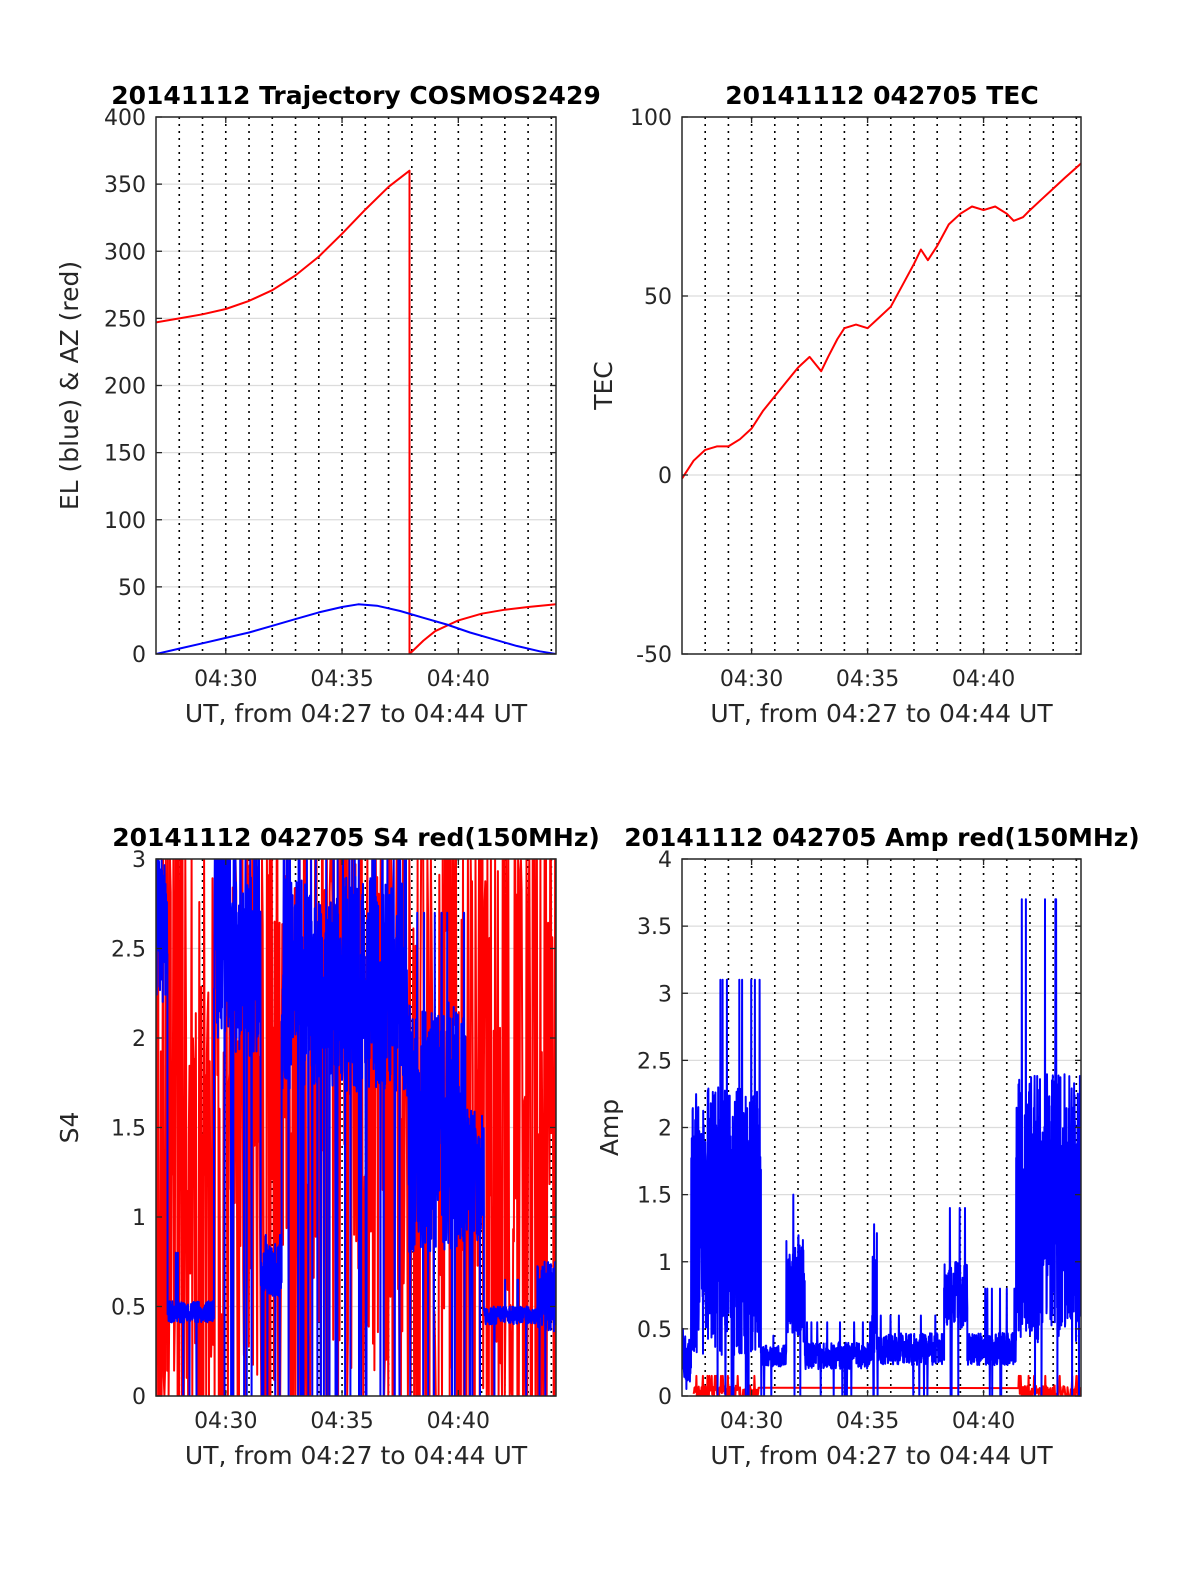  What do you see at coordinates (654, 655) in the screenshot?
I see `y-tick-label: -50` at bounding box center [654, 655].